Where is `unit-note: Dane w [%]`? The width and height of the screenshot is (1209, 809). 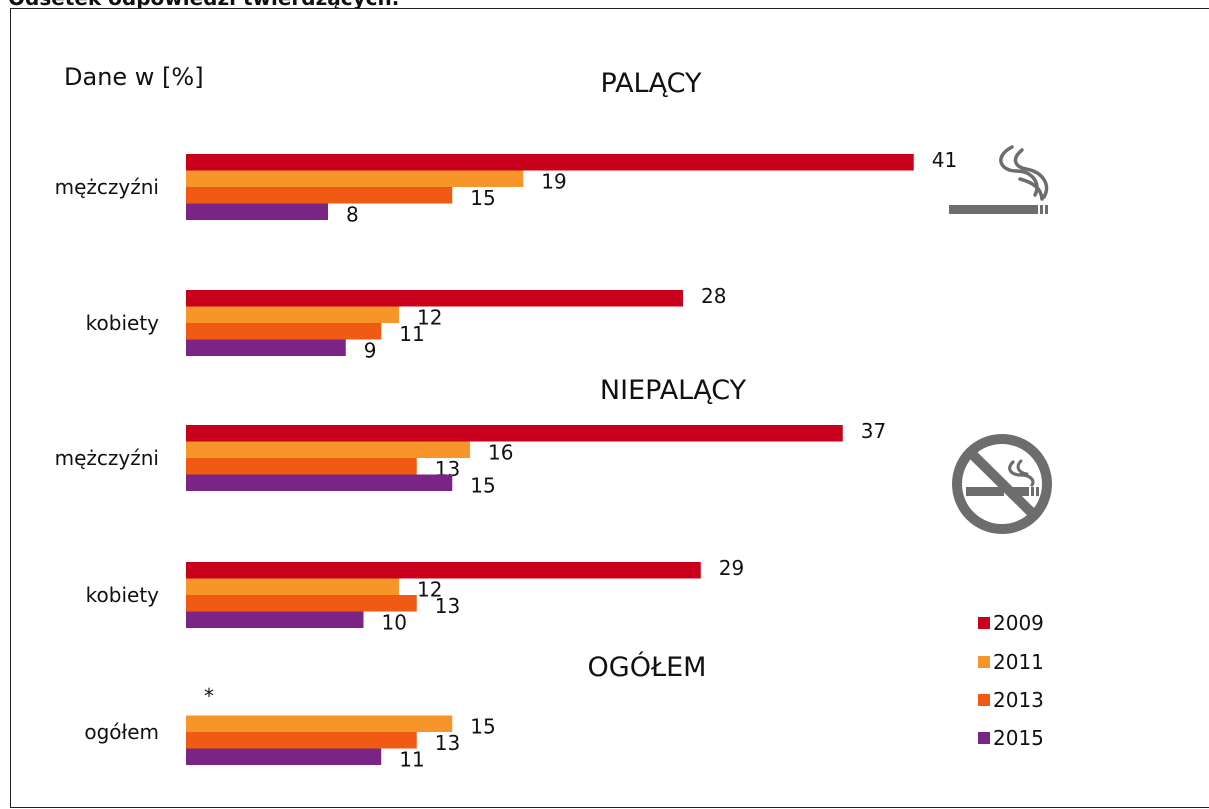
unit-note: Dane w [%] is located at coordinates (134, 77).